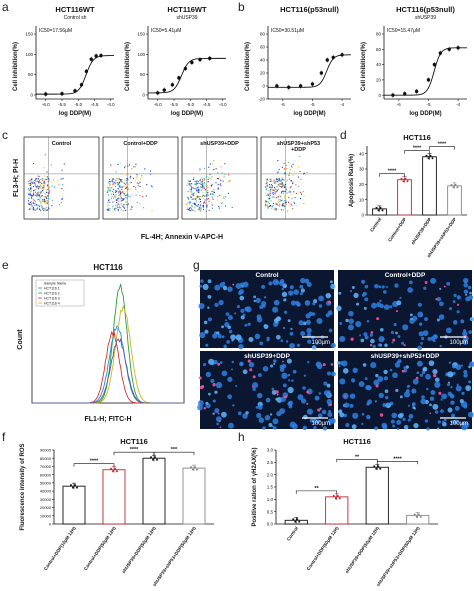 This screenshot has width=474, height=591. I want to click on y-tick-label: 80, so click(263, 34).